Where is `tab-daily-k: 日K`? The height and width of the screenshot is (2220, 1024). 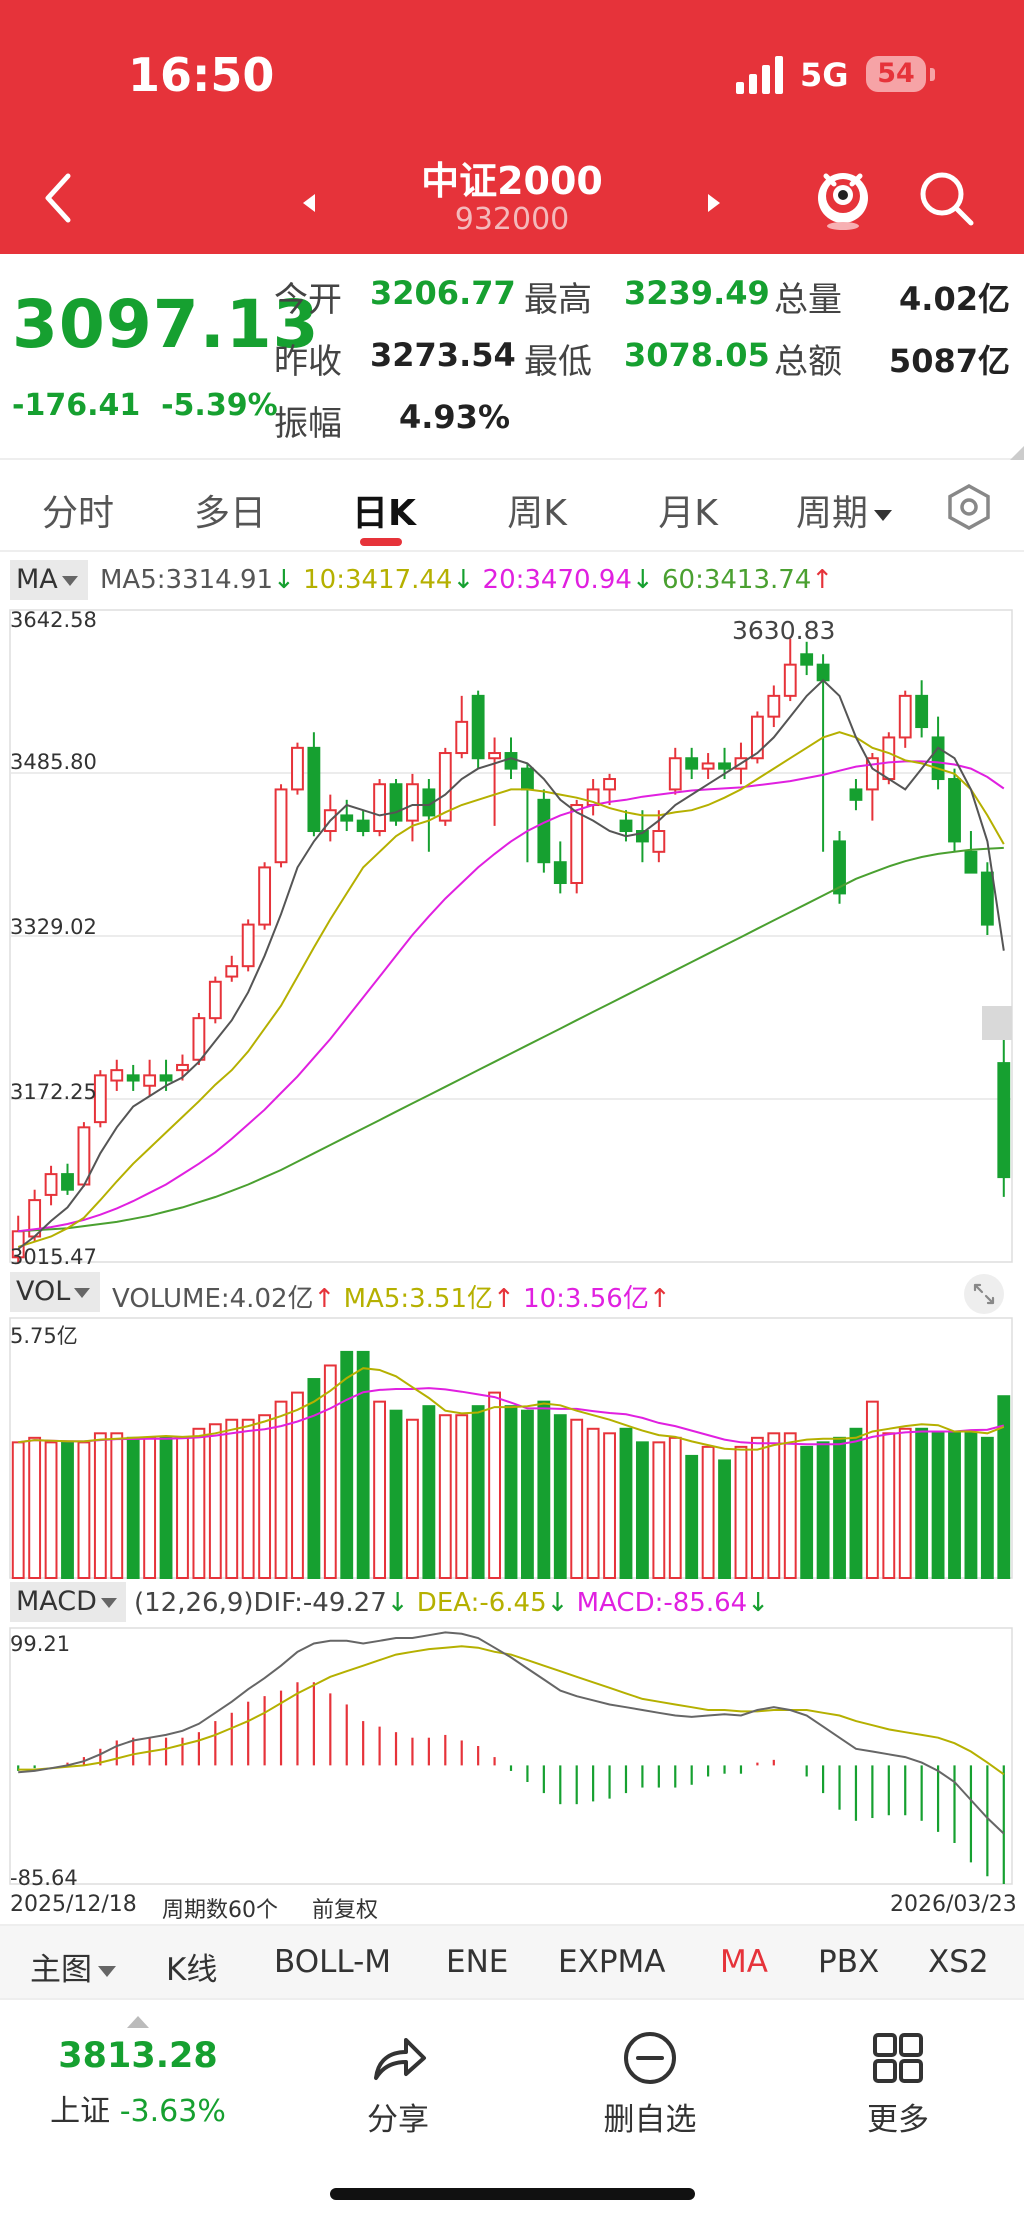
tab-daily-k: 日K is located at coordinates (384, 513).